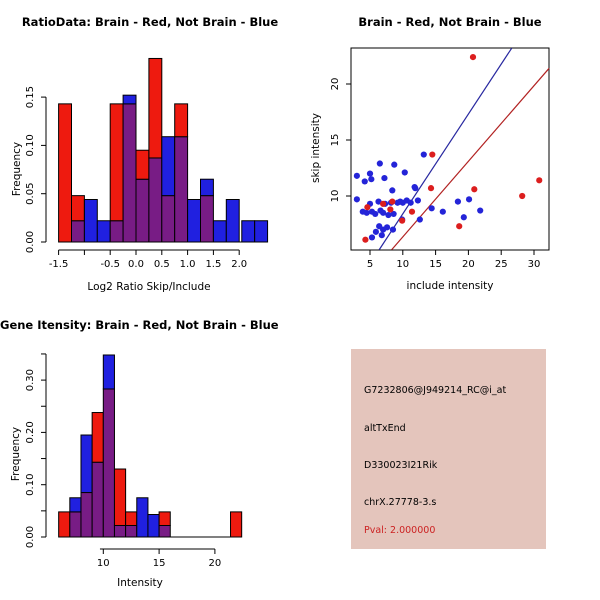  I want to click on pval-text: Pval: 2.000000, so click(400, 530).